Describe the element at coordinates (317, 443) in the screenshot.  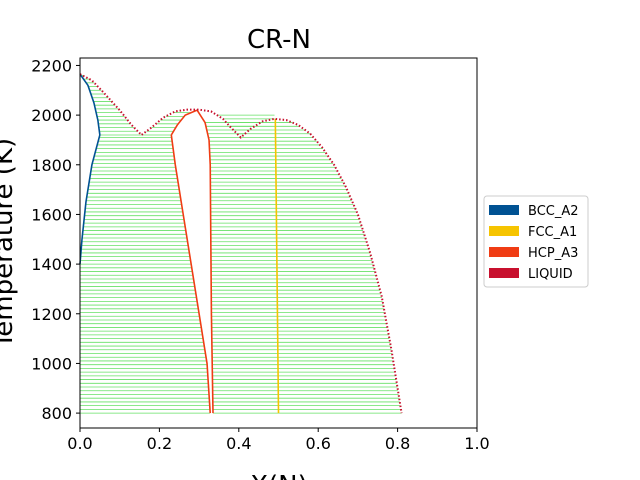
I see `x-tick-label: 0.6` at that location.